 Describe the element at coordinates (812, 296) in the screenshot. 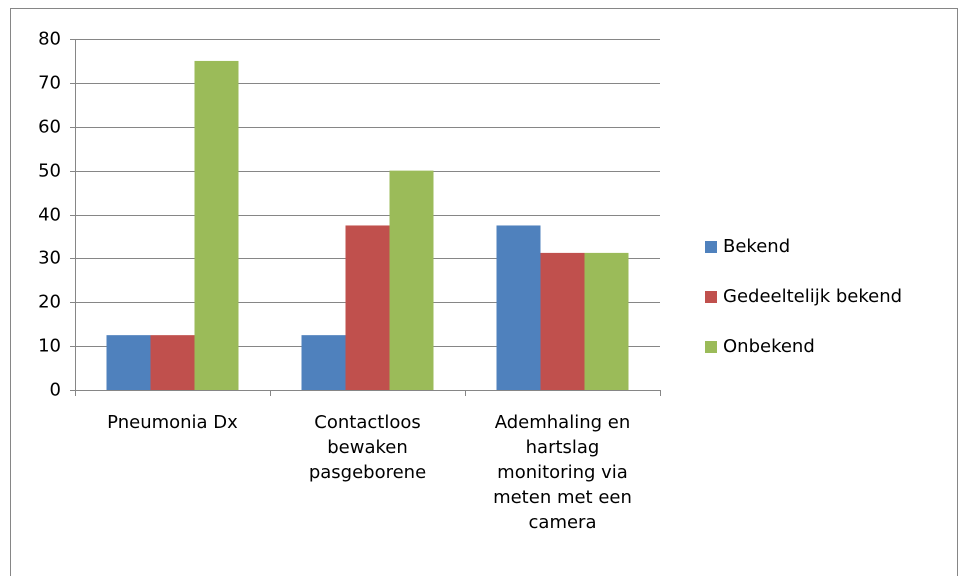

I see `legend-label: Gedeeltelijk bekend` at that location.